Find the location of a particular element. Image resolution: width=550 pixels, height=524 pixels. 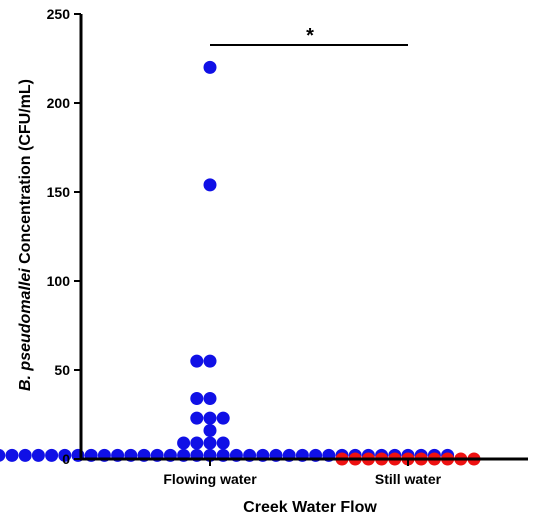

y-tick-label: 150 is located at coordinates (59, 192).